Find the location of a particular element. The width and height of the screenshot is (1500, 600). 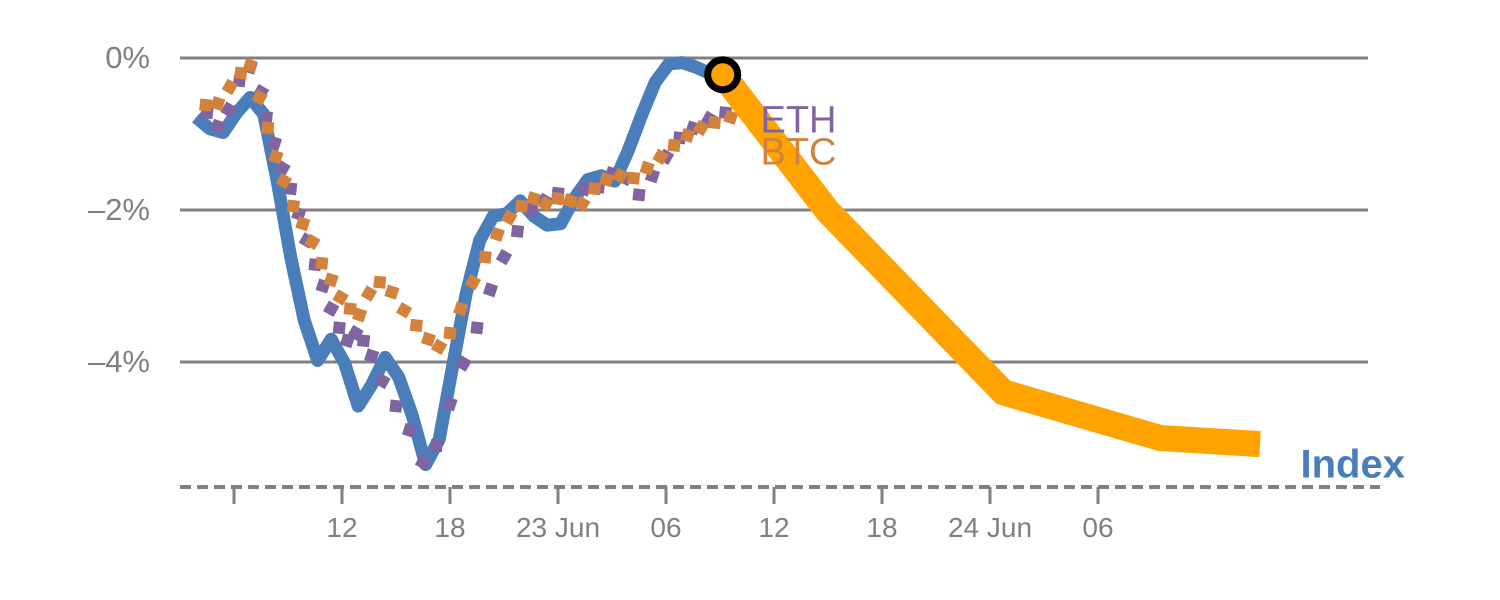

y-axis-tick-labels: 0% –2% –4% is located at coordinates (119, 209).